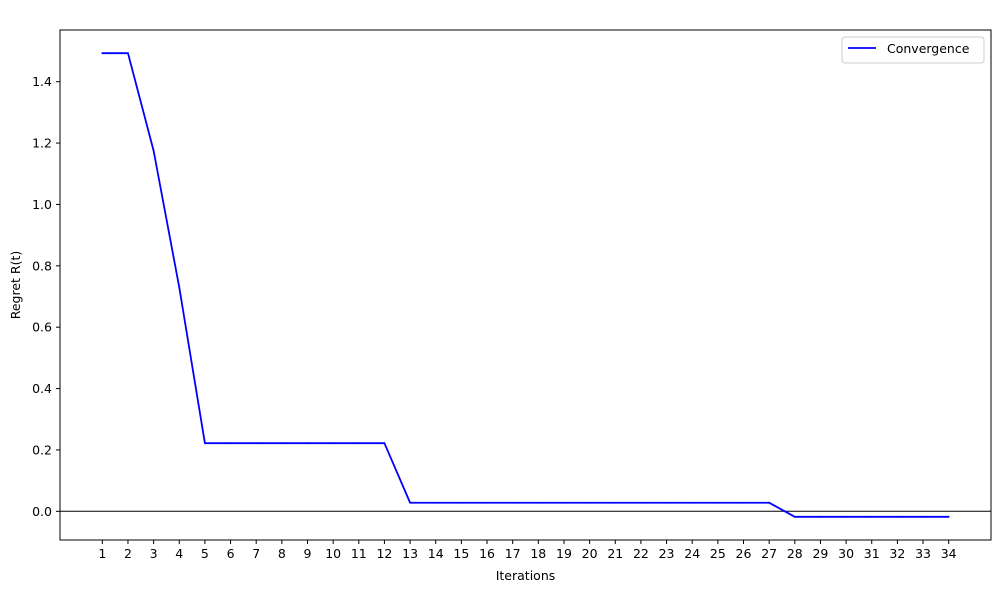 Image resolution: width=1000 pixels, height=600 pixels. What do you see at coordinates (667, 553) in the screenshot?
I see `x-tick-label: 23` at bounding box center [667, 553].